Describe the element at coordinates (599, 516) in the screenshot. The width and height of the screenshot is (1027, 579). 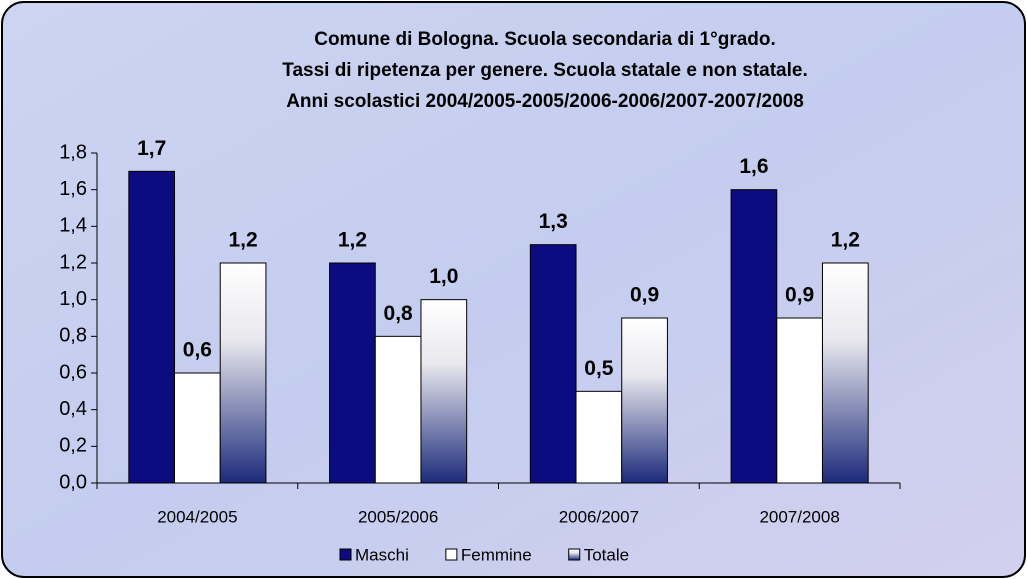
I see `x-tick-label: 2006/2007` at that location.